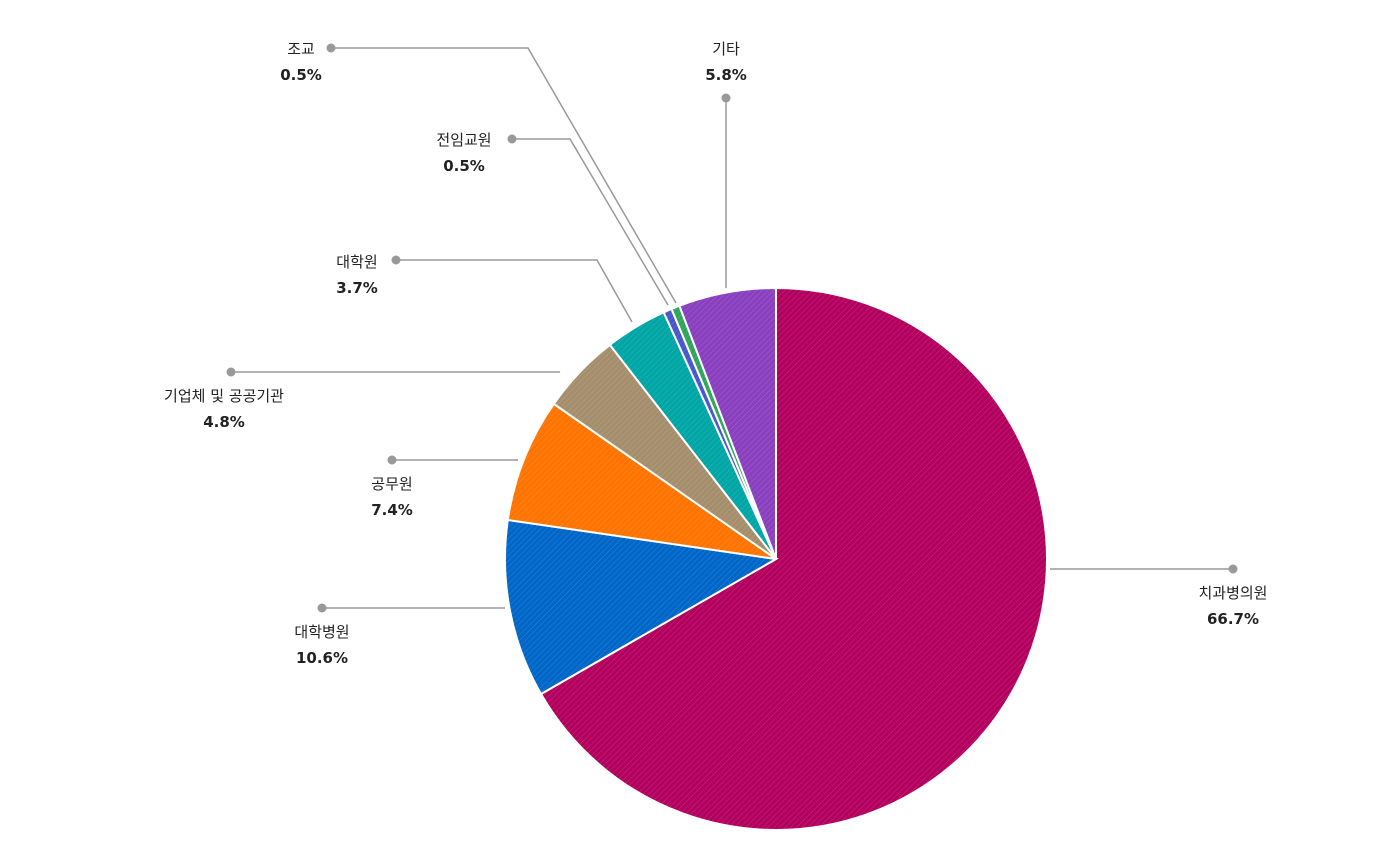  What do you see at coordinates (726, 49) in the screenshot?
I see `slice-label: 기타` at bounding box center [726, 49].